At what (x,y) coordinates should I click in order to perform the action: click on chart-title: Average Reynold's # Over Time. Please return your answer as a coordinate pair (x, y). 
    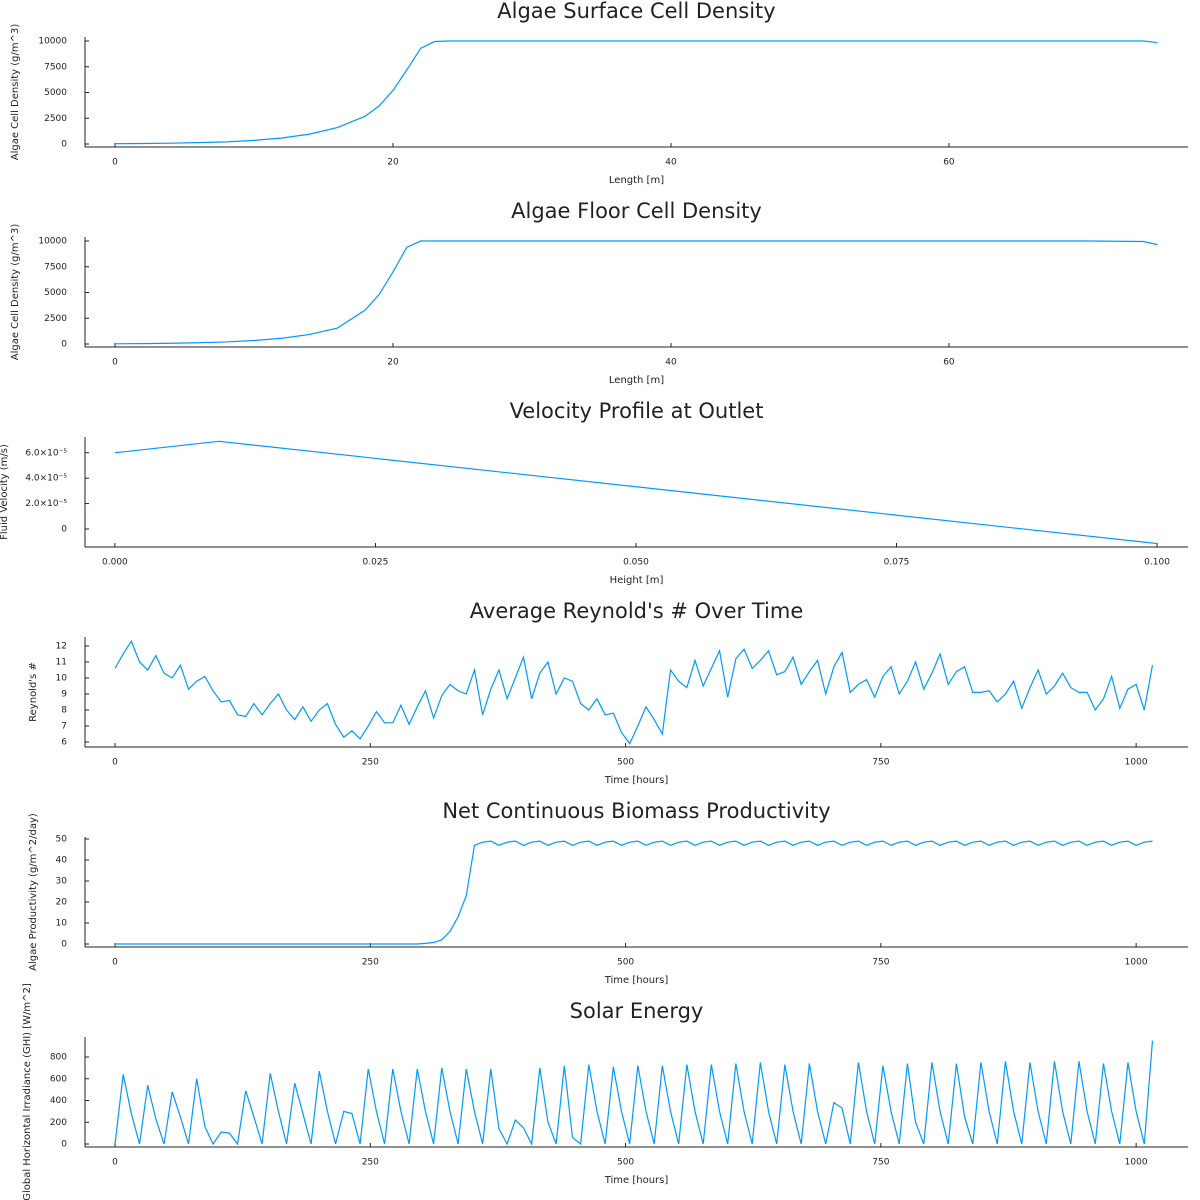
    Looking at the image, I should click on (636, 611).